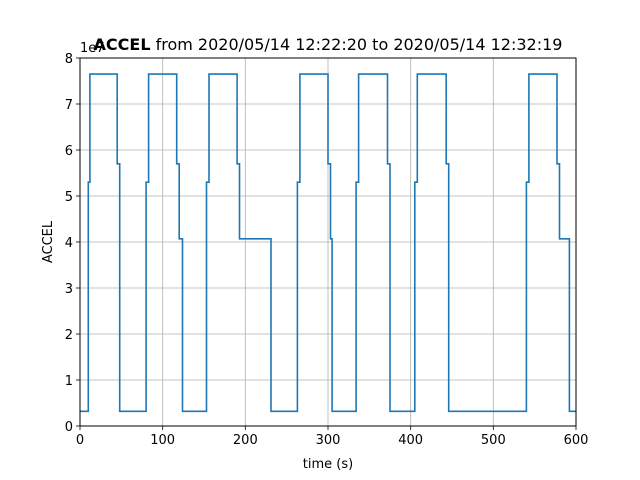  What do you see at coordinates (328, 464) in the screenshot?
I see `x-axis-label: time (s)` at bounding box center [328, 464].